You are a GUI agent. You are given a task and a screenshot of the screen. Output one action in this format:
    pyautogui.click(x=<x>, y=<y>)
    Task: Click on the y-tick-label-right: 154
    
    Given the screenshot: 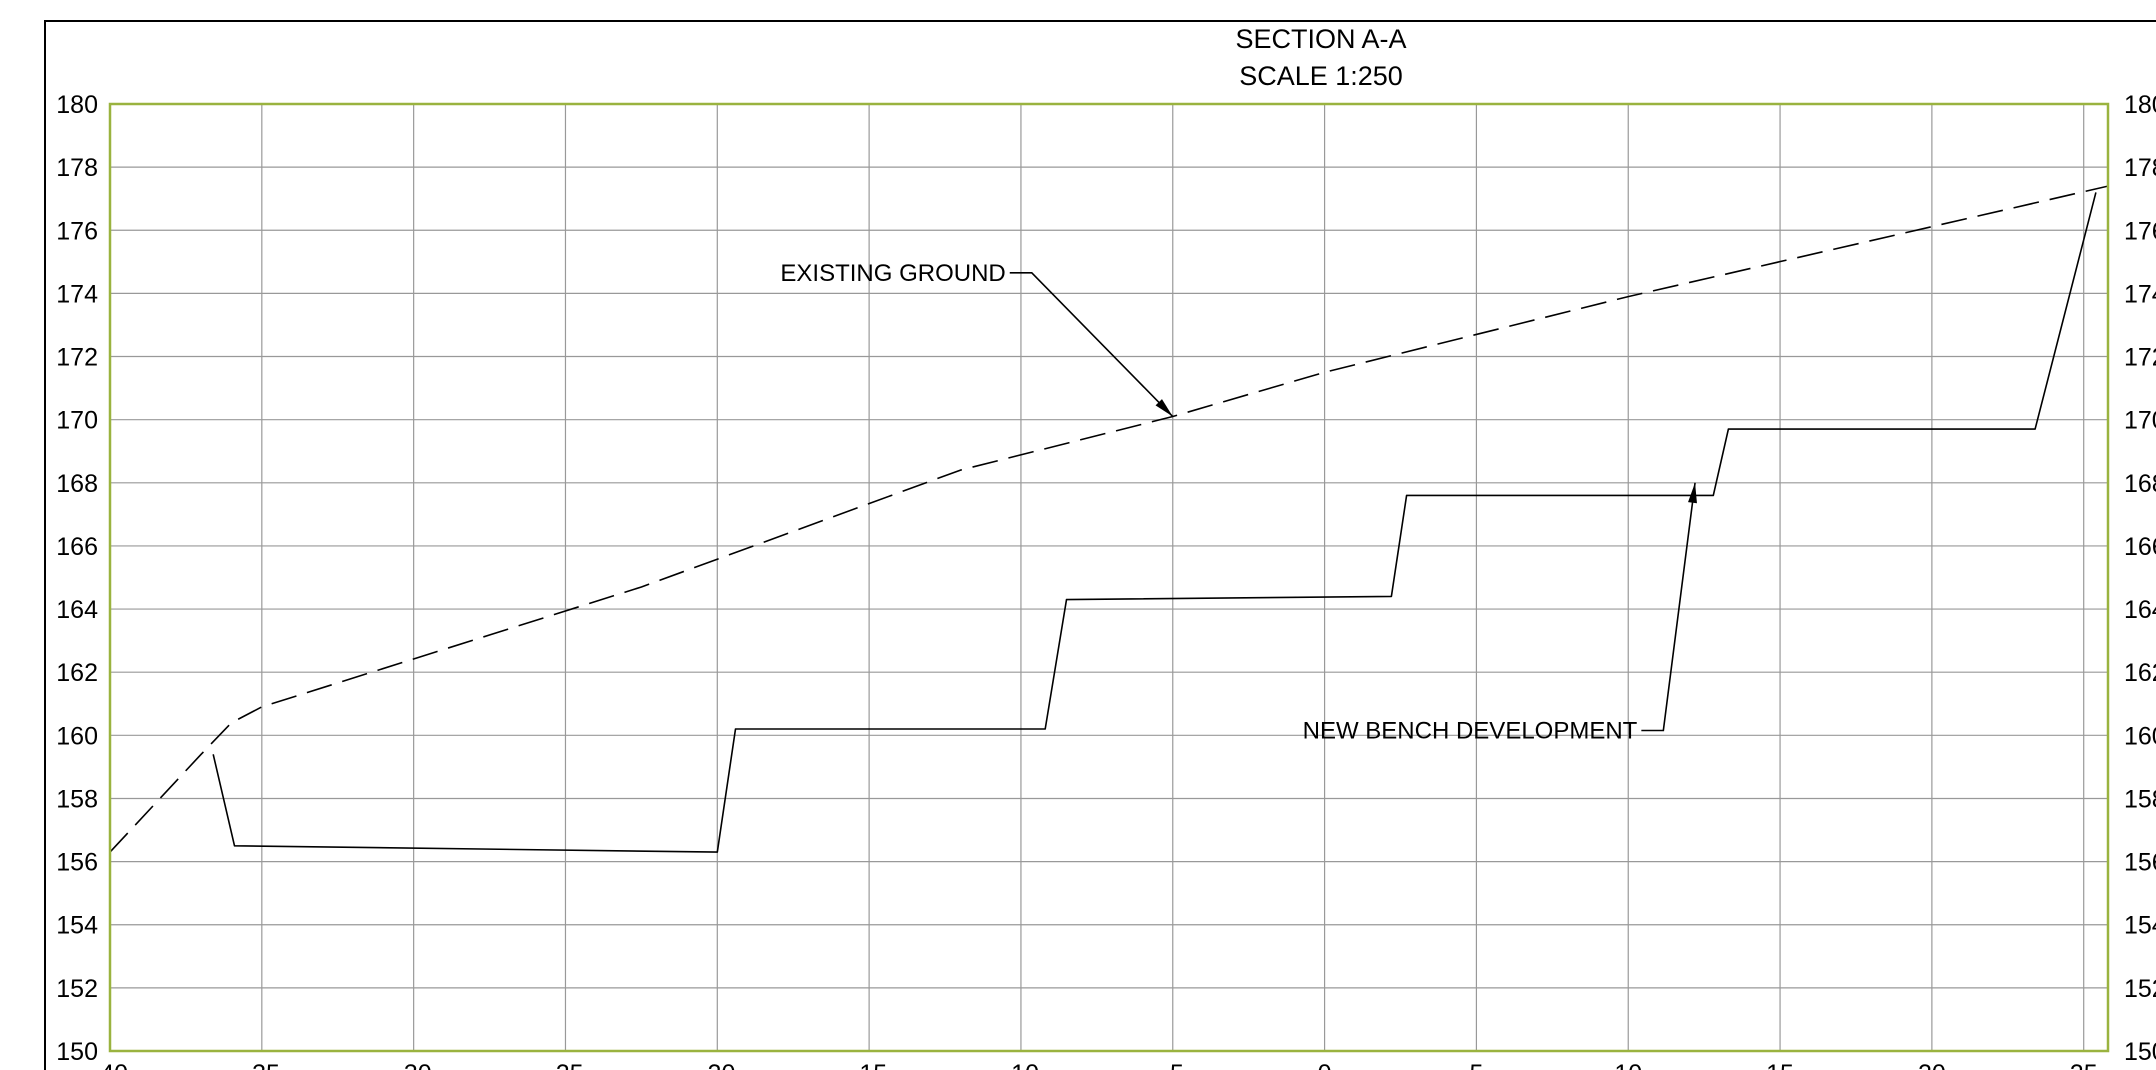 What is the action you would take?
    pyautogui.click(x=2140, y=926)
    